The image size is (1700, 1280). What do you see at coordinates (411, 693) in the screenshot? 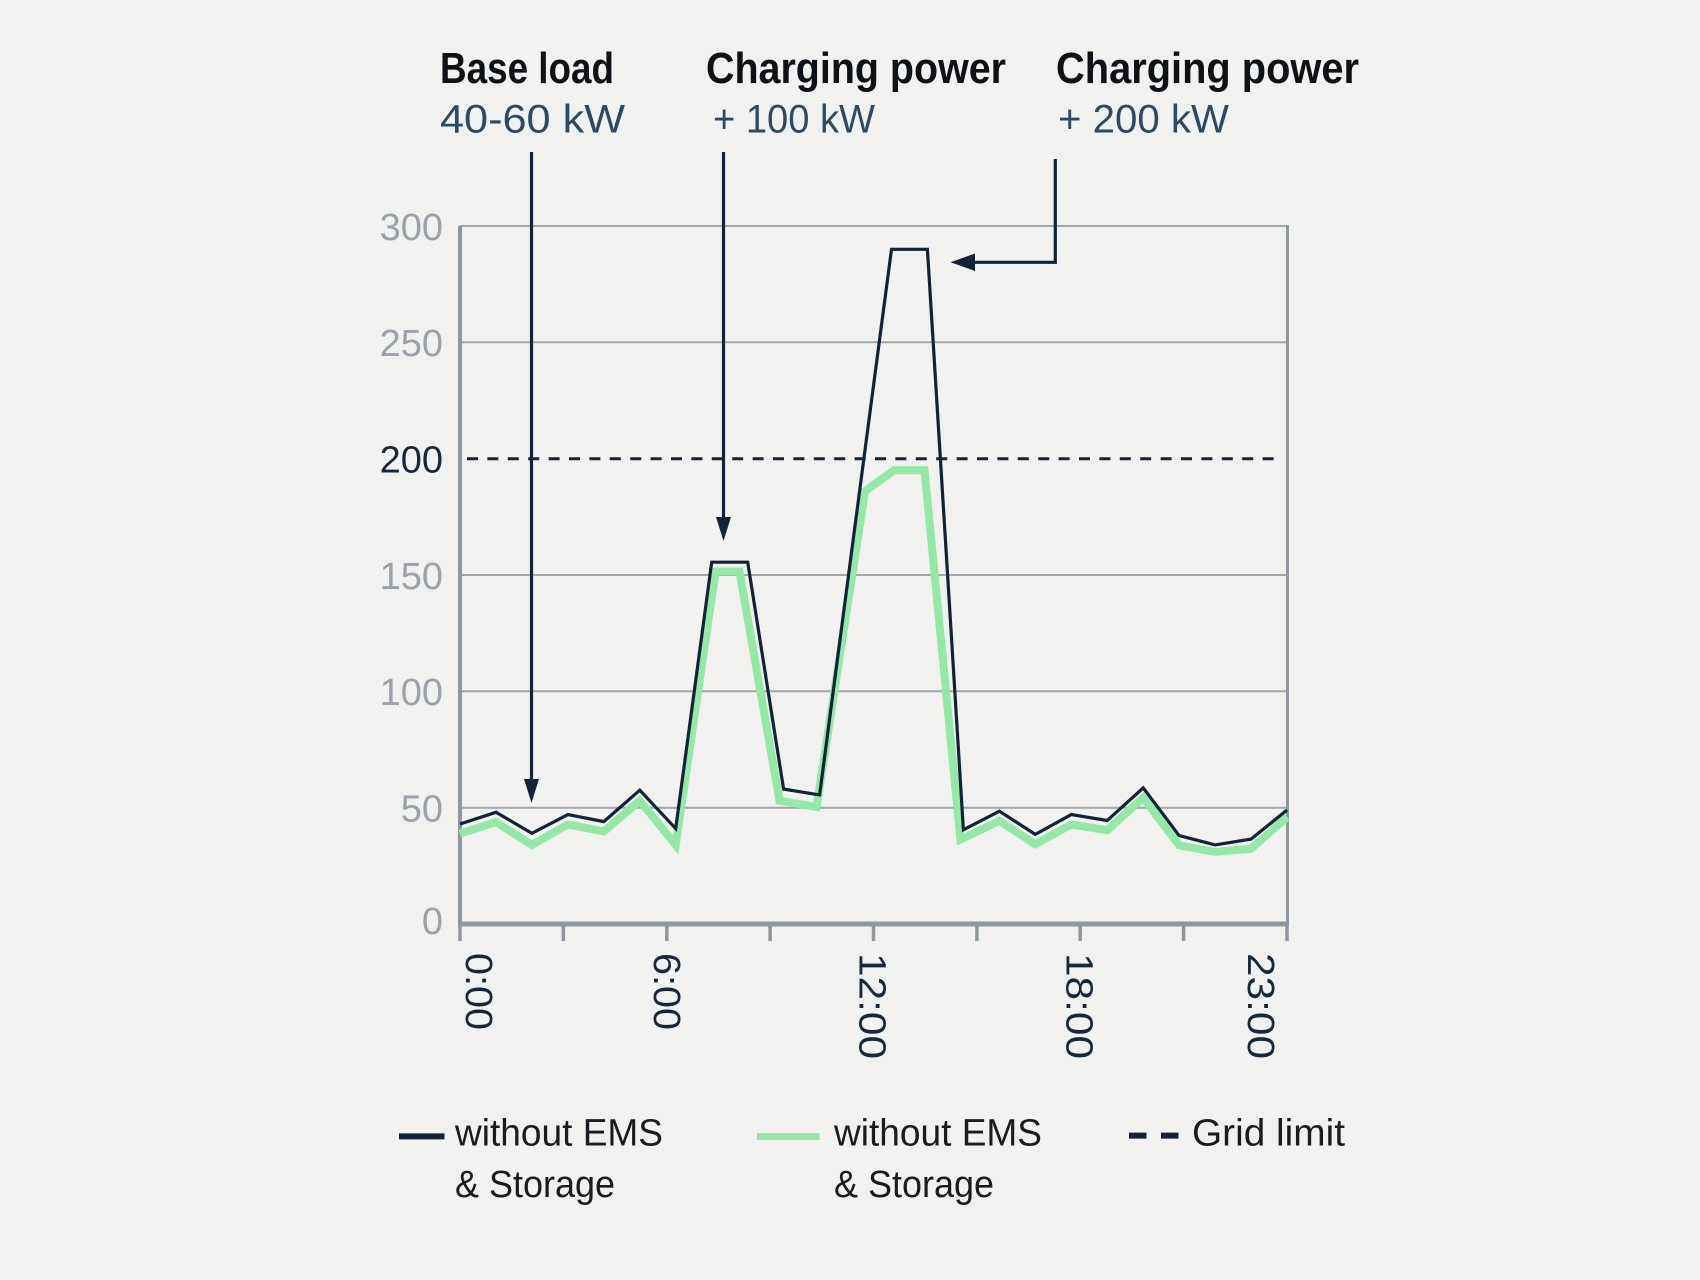
I see `svg-text: 100` at bounding box center [411, 693].